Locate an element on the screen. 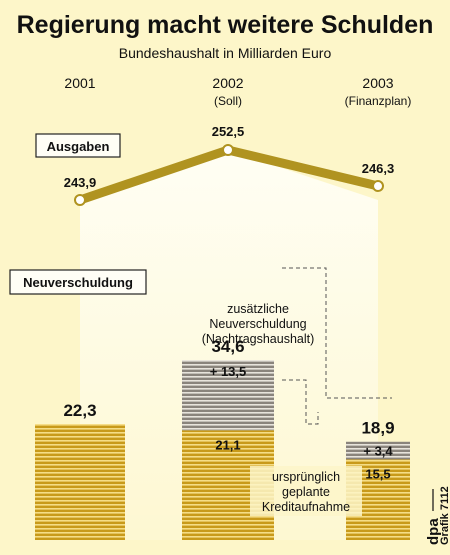  bar-total-2002: 34,6 is located at coordinates (227, 346).